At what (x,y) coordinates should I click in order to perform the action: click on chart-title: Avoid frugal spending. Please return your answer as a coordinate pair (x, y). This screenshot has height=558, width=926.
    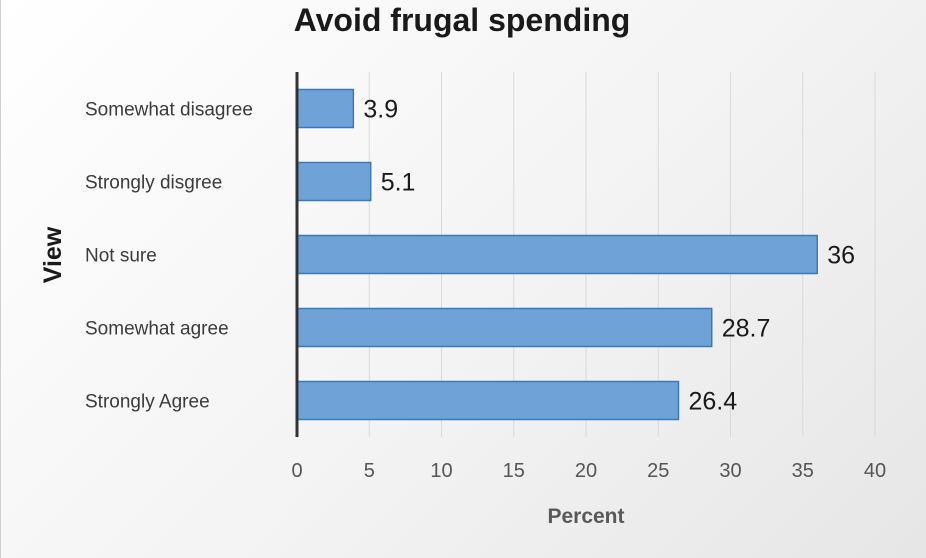
    Looking at the image, I should click on (462, 20).